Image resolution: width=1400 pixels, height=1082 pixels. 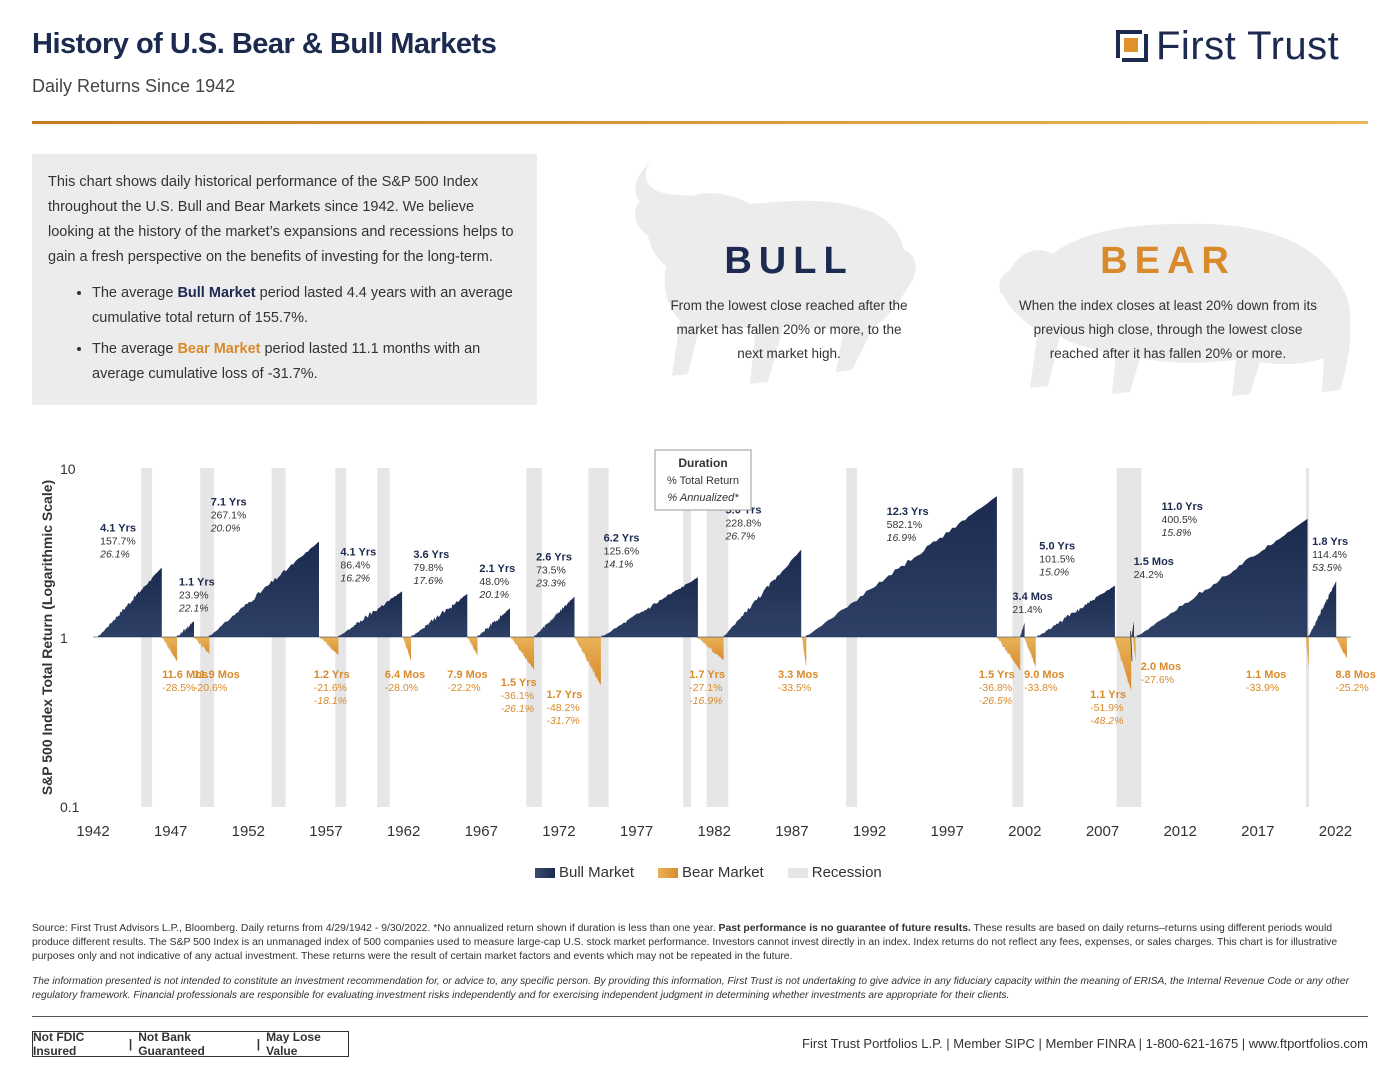 I want to click on bear-annualized-label: -18.1%, so click(x=330, y=701).